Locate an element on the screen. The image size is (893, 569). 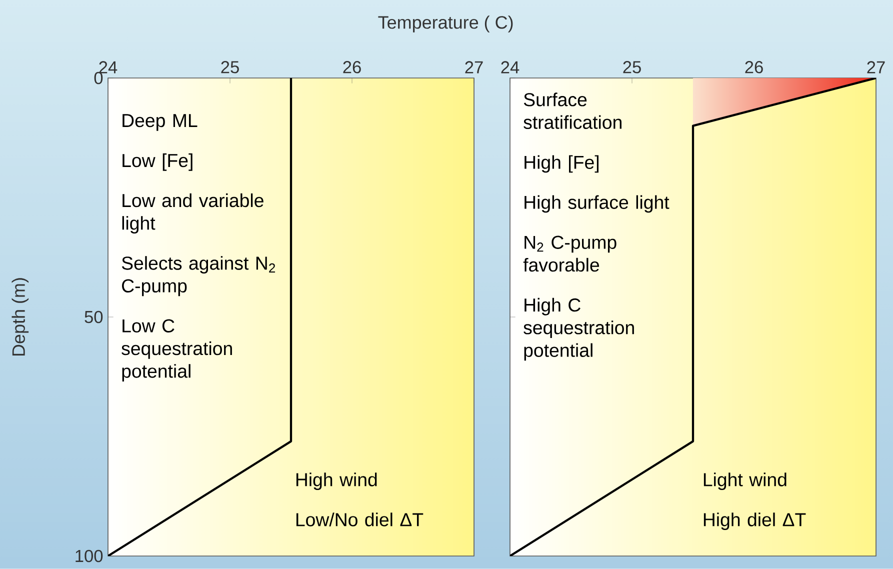
annotation: High surface light is located at coordinates (597, 204).